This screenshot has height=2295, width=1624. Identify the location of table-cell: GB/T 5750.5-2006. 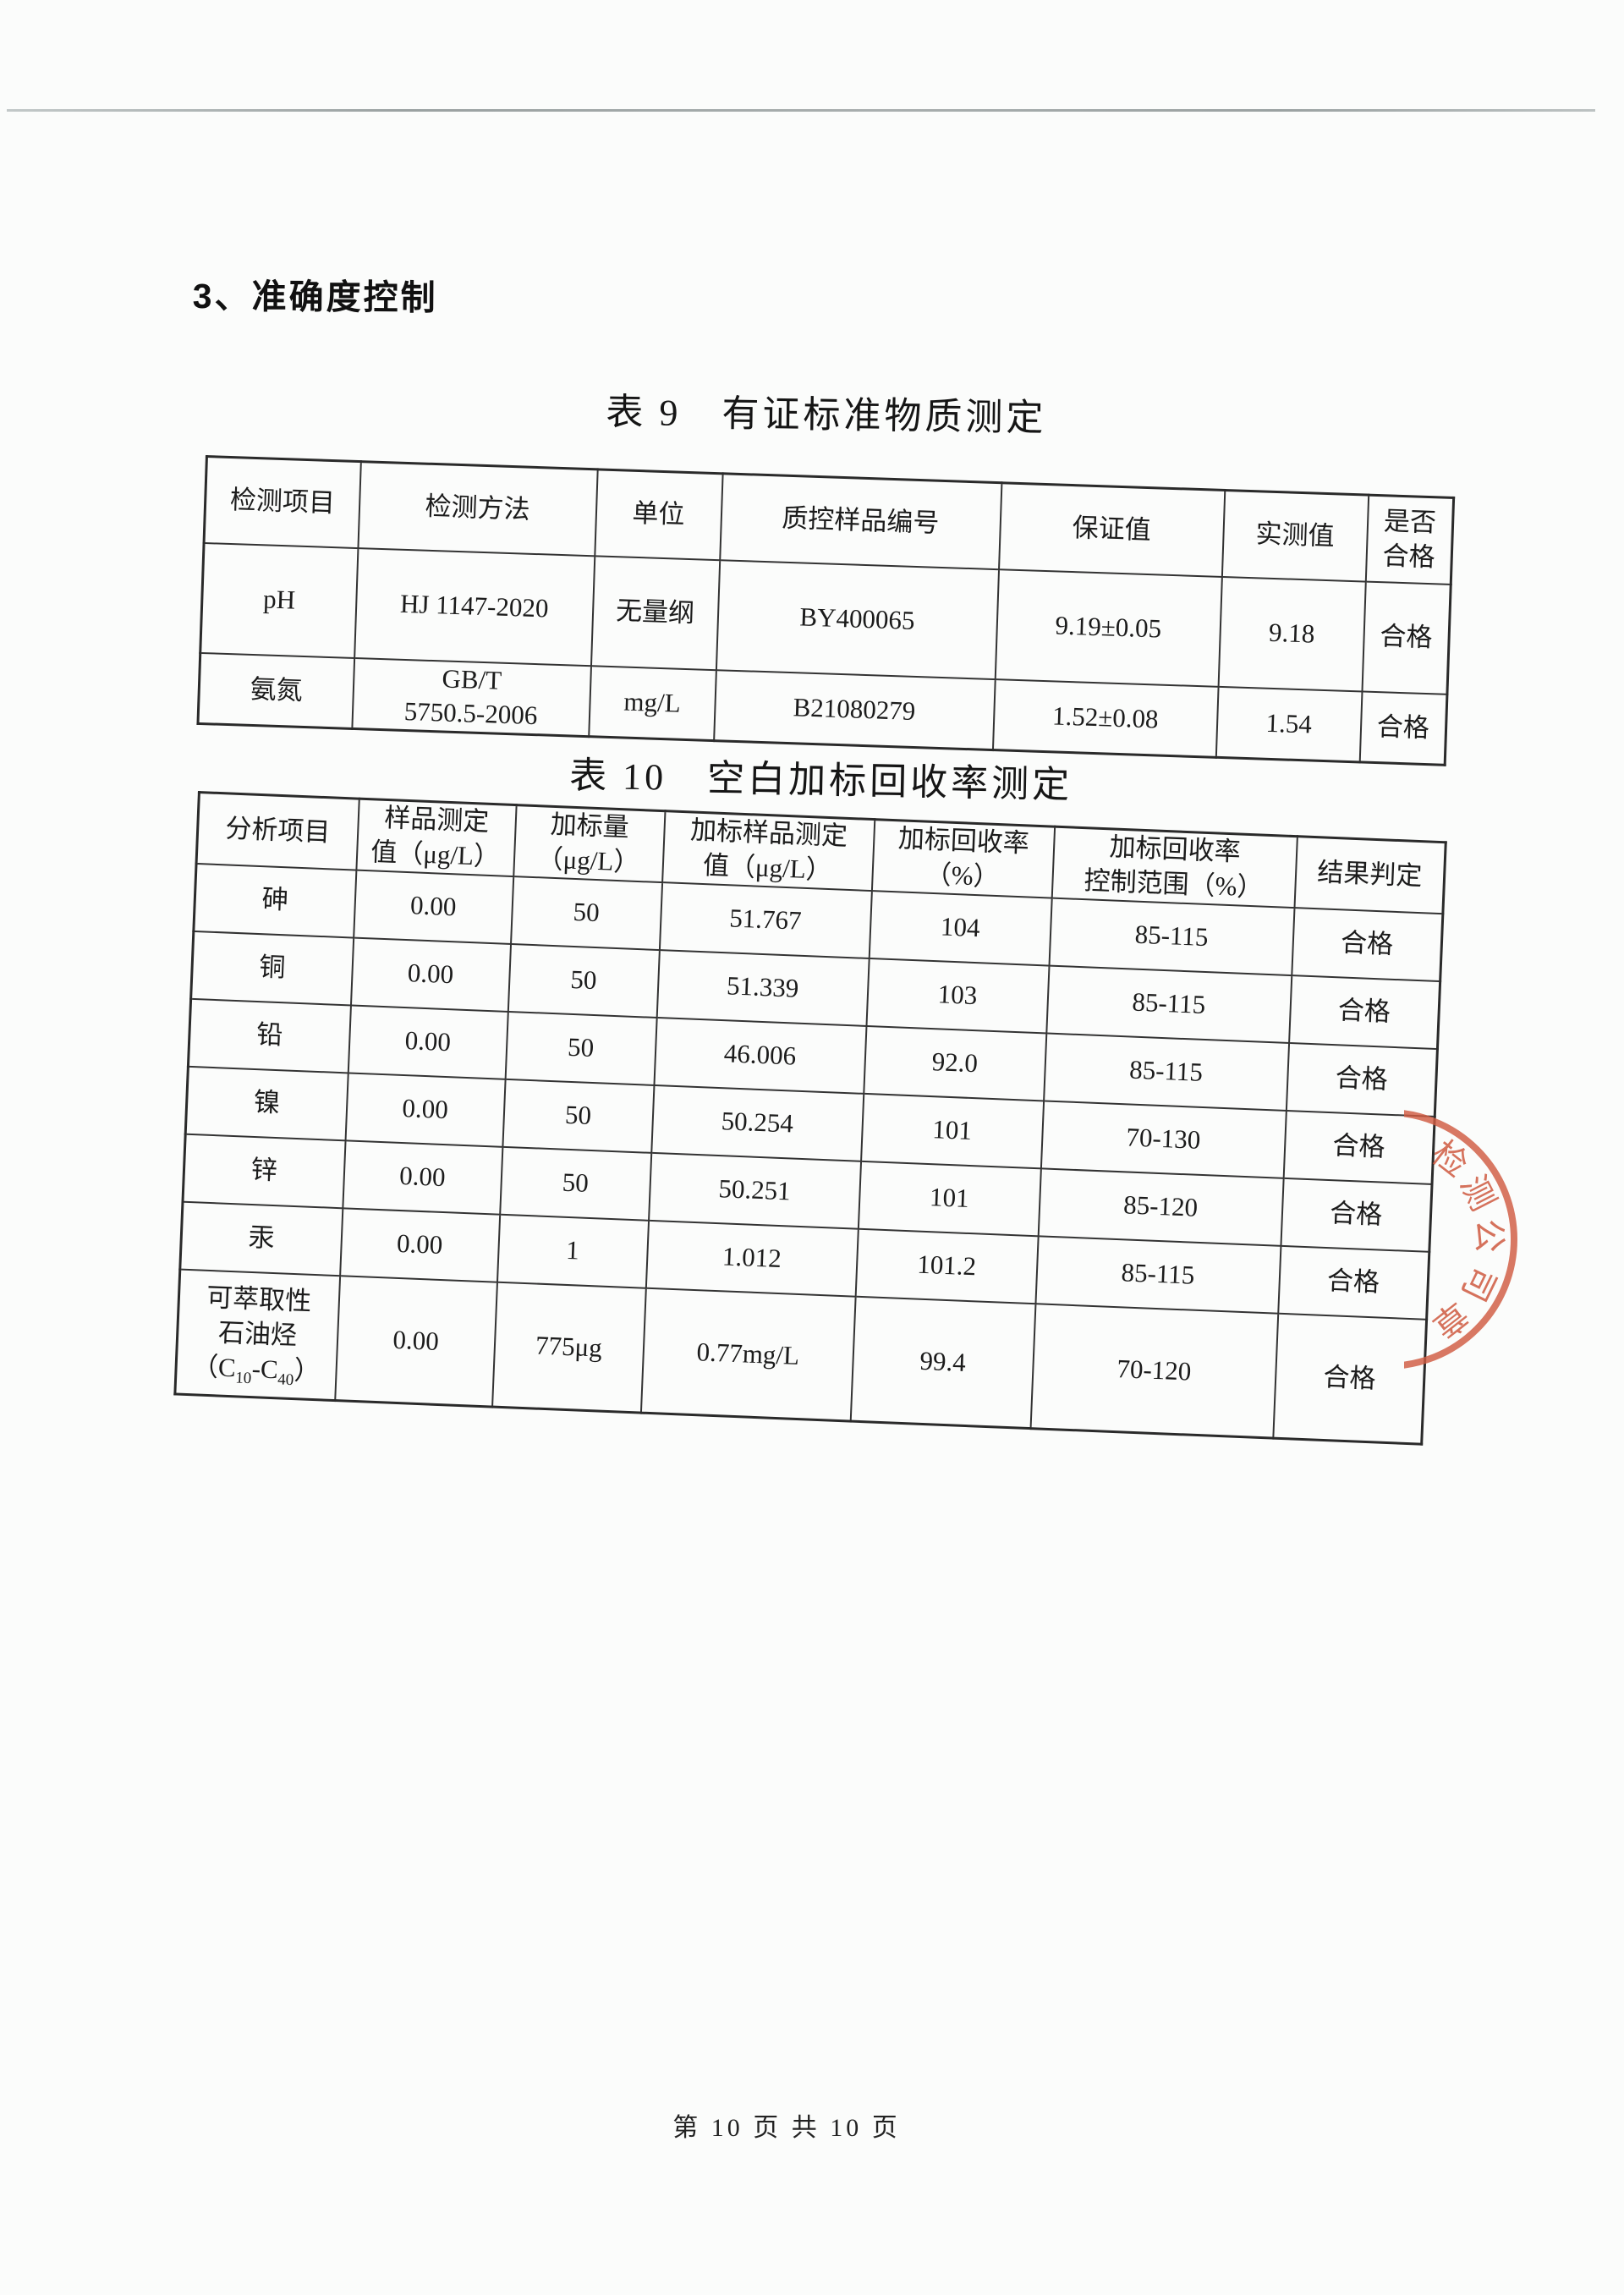
(471, 697).